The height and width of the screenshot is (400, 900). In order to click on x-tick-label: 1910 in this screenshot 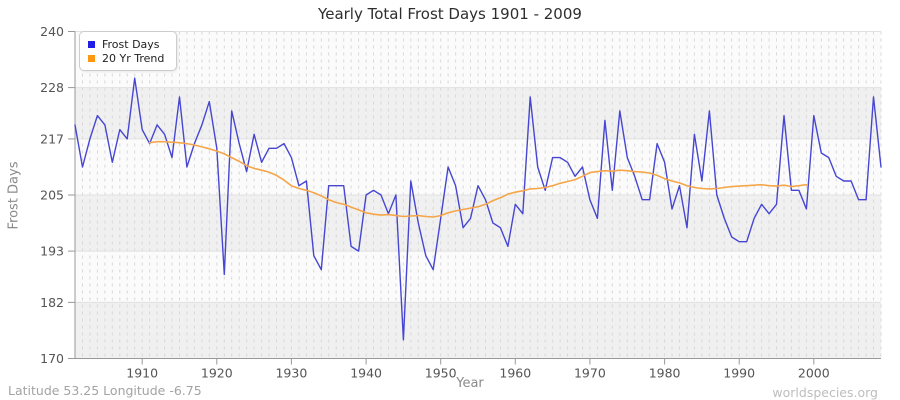, I will do `click(142, 373)`.